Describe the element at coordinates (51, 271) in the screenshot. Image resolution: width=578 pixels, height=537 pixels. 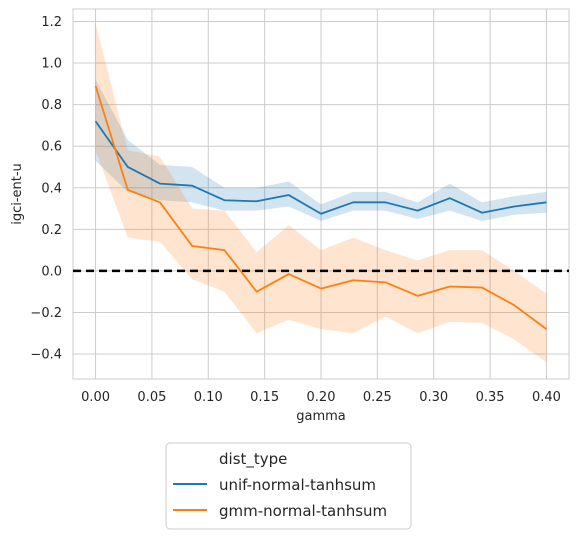
I see `y-tick-label: 0.0` at that location.